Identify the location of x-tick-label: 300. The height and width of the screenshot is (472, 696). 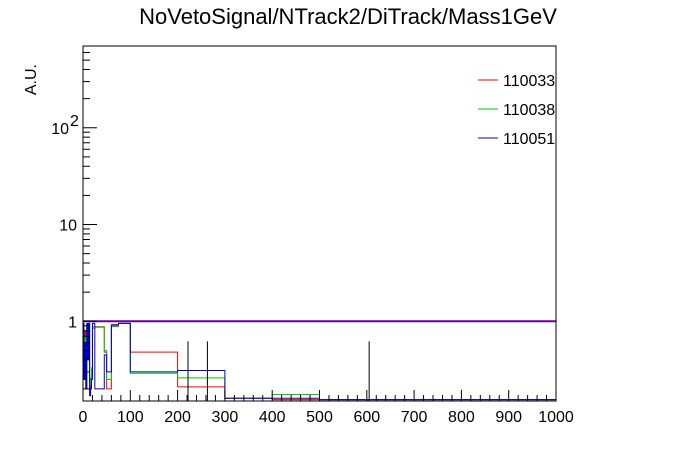
(225, 417).